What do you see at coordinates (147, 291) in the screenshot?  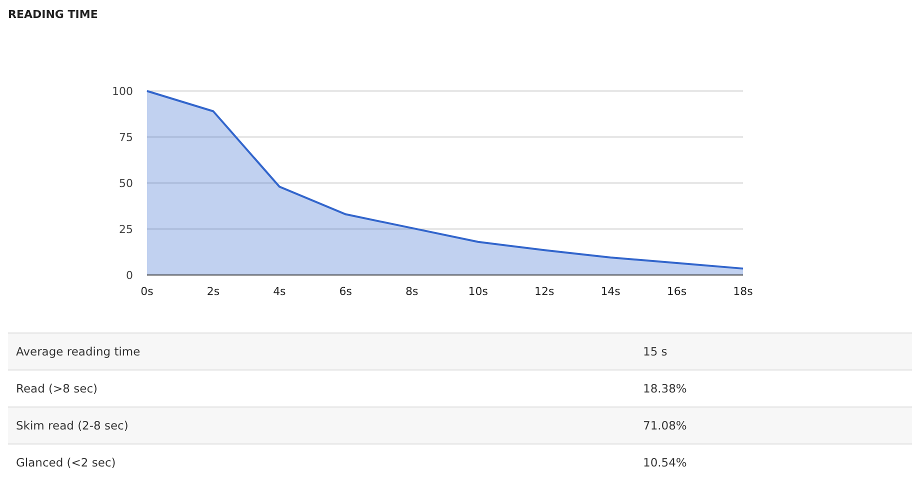 I see `x-tick-label: 0s` at bounding box center [147, 291].